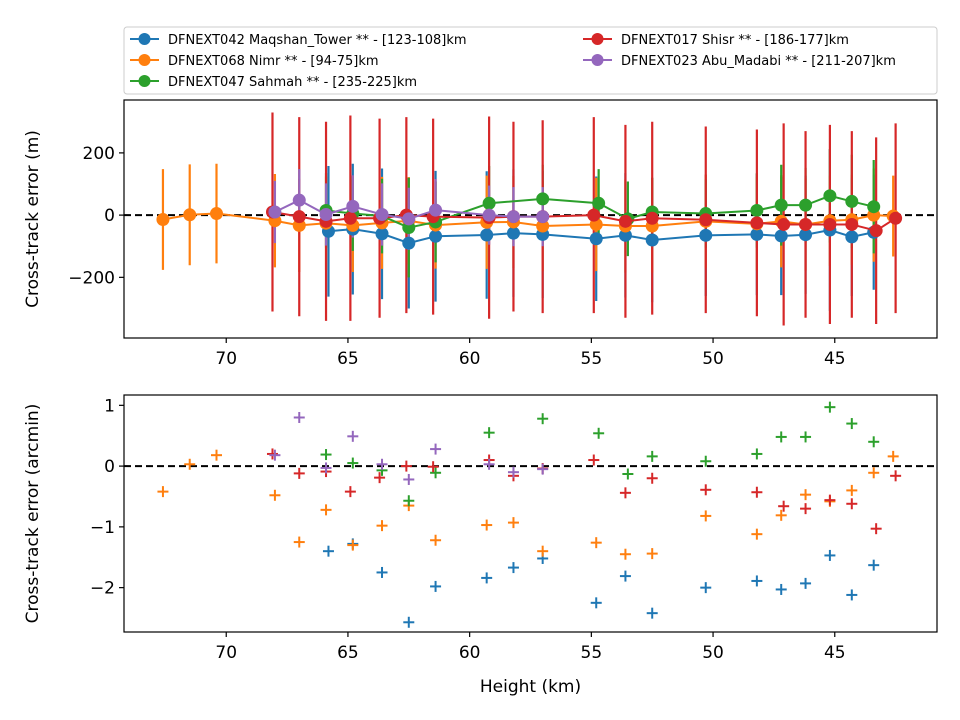  What do you see at coordinates (292, 82) in the screenshot?
I see `legend-label: DFNEXT047 Sahmah ** - [235-225]km` at bounding box center [292, 82].